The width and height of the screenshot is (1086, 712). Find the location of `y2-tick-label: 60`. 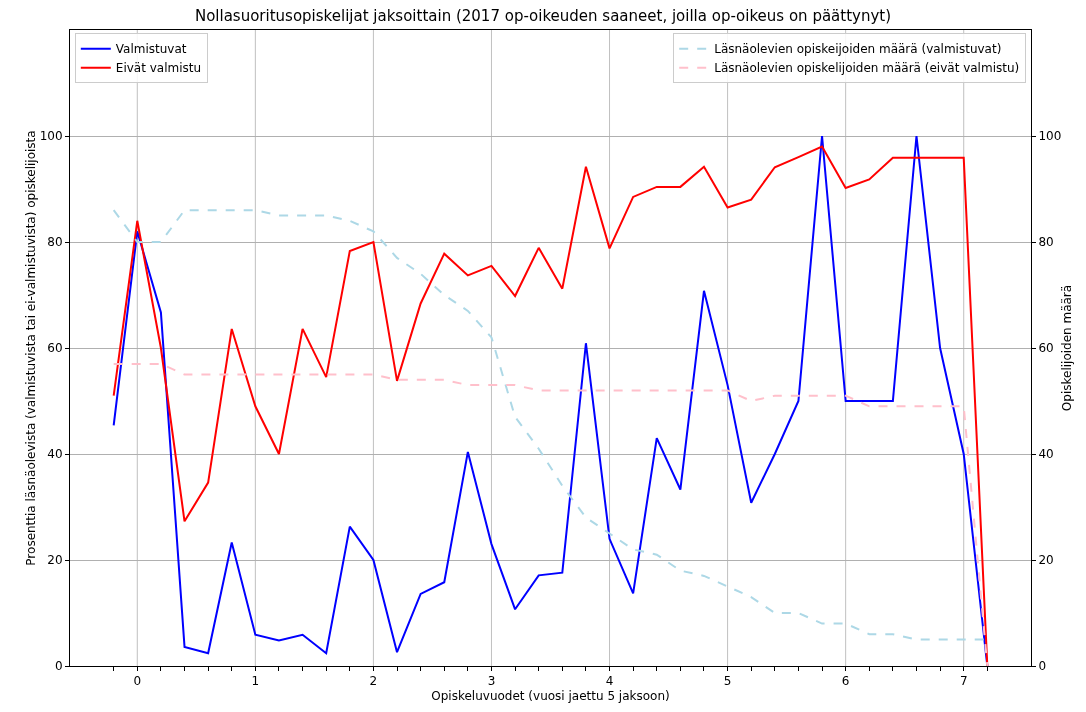

y2-tick-label: 60 is located at coordinates (1046, 348).